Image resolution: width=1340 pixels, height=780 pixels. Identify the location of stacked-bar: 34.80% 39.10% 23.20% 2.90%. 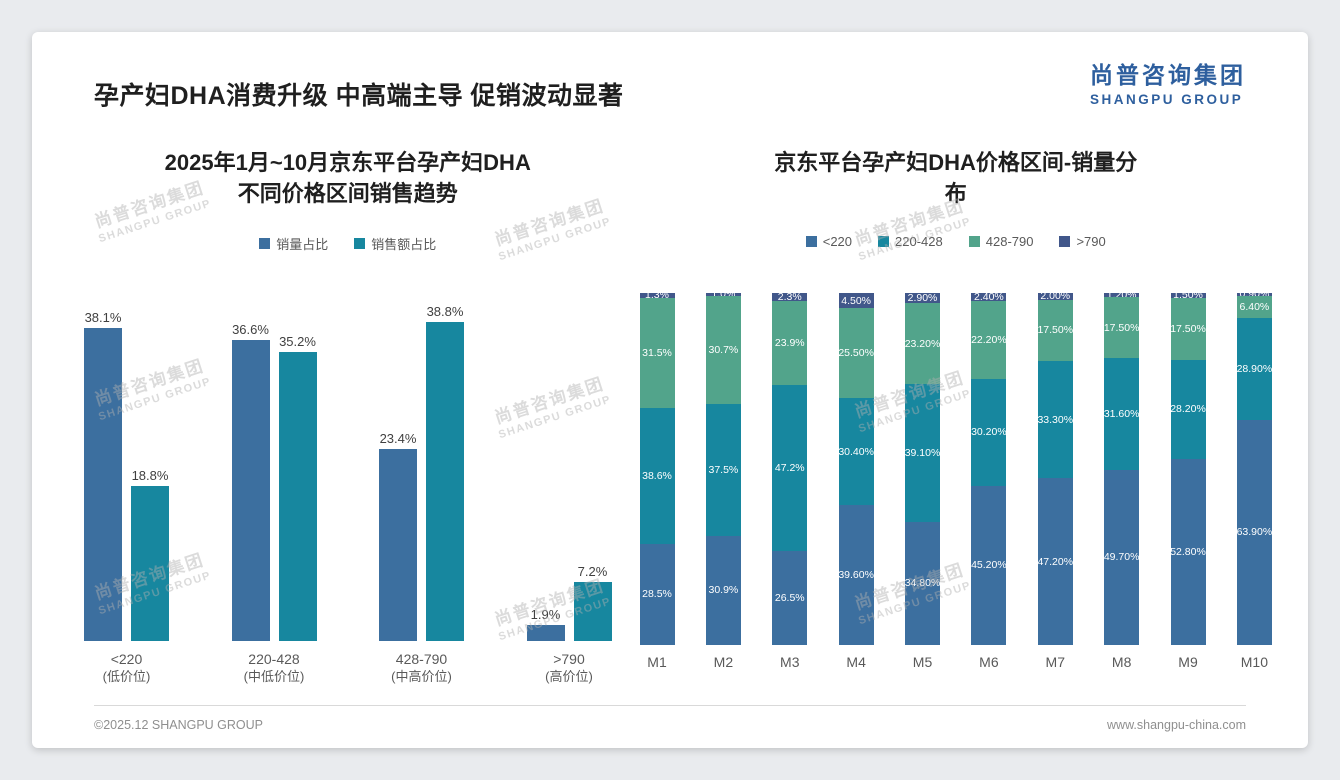
(922, 468).